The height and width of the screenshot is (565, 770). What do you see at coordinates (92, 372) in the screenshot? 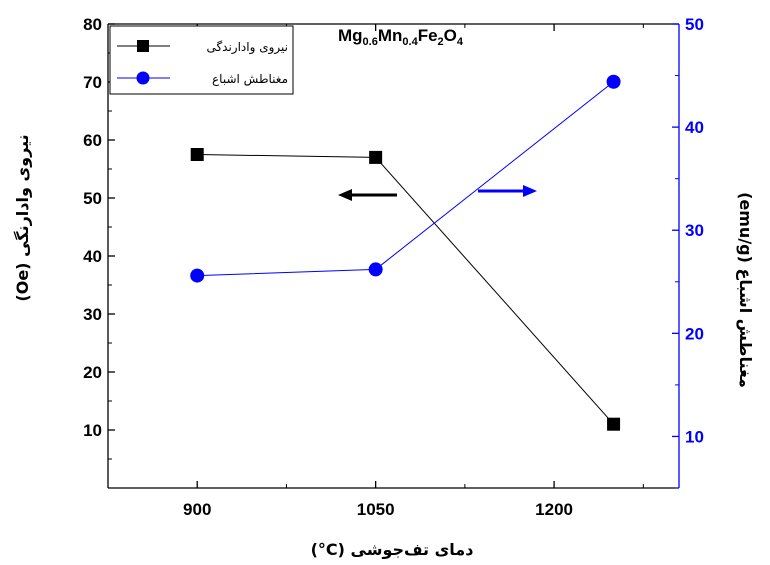
I see `left-tick-label: 20` at bounding box center [92, 372].